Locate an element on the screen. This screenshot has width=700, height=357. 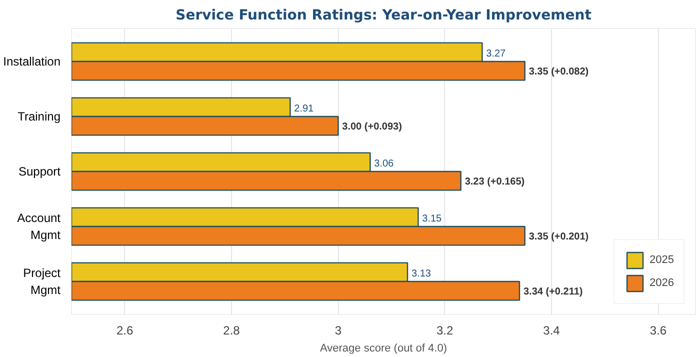
legend-label: 2025 is located at coordinates (662, 260).